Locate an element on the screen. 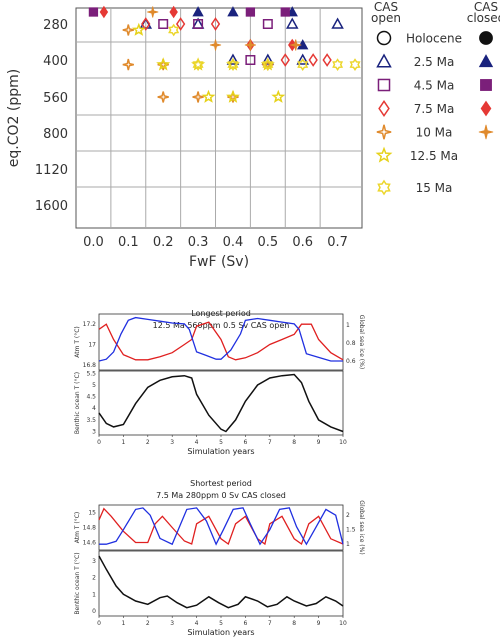  bottom-axis-label: Benthic ocean T (°C) is located at coordinates (77, 583).